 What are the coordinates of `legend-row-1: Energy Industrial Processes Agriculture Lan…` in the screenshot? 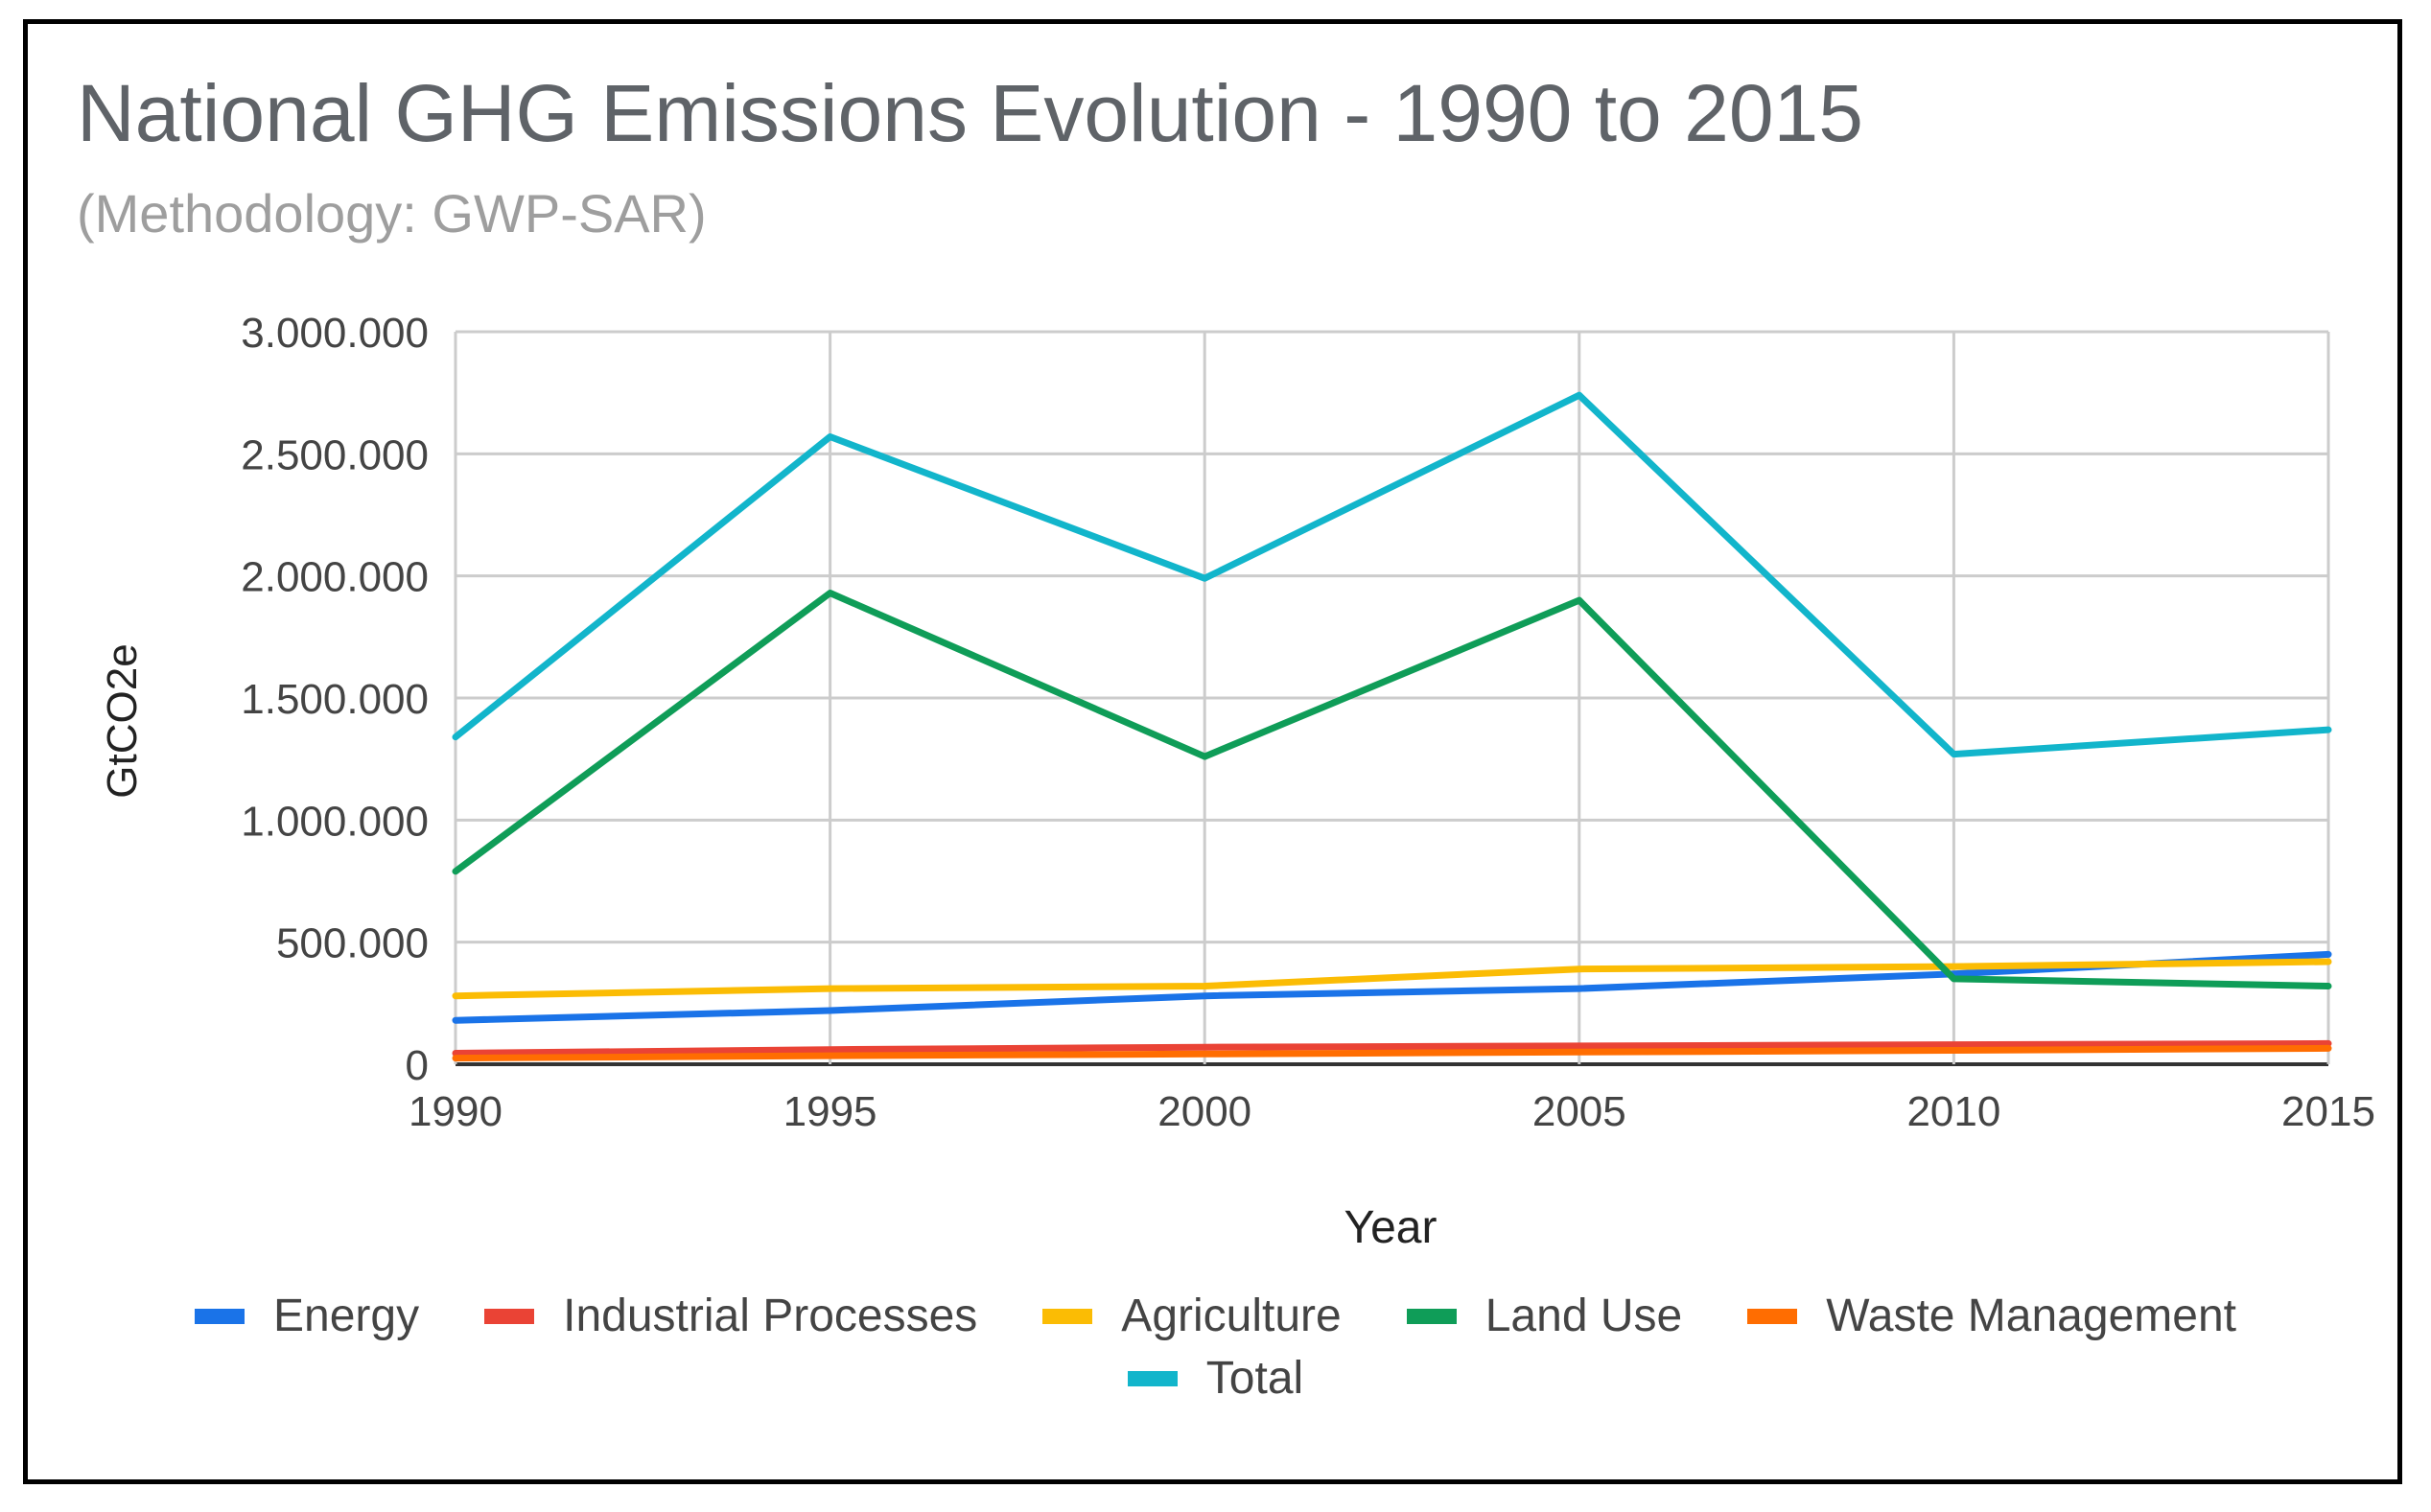 It's located at (1215, 1316).